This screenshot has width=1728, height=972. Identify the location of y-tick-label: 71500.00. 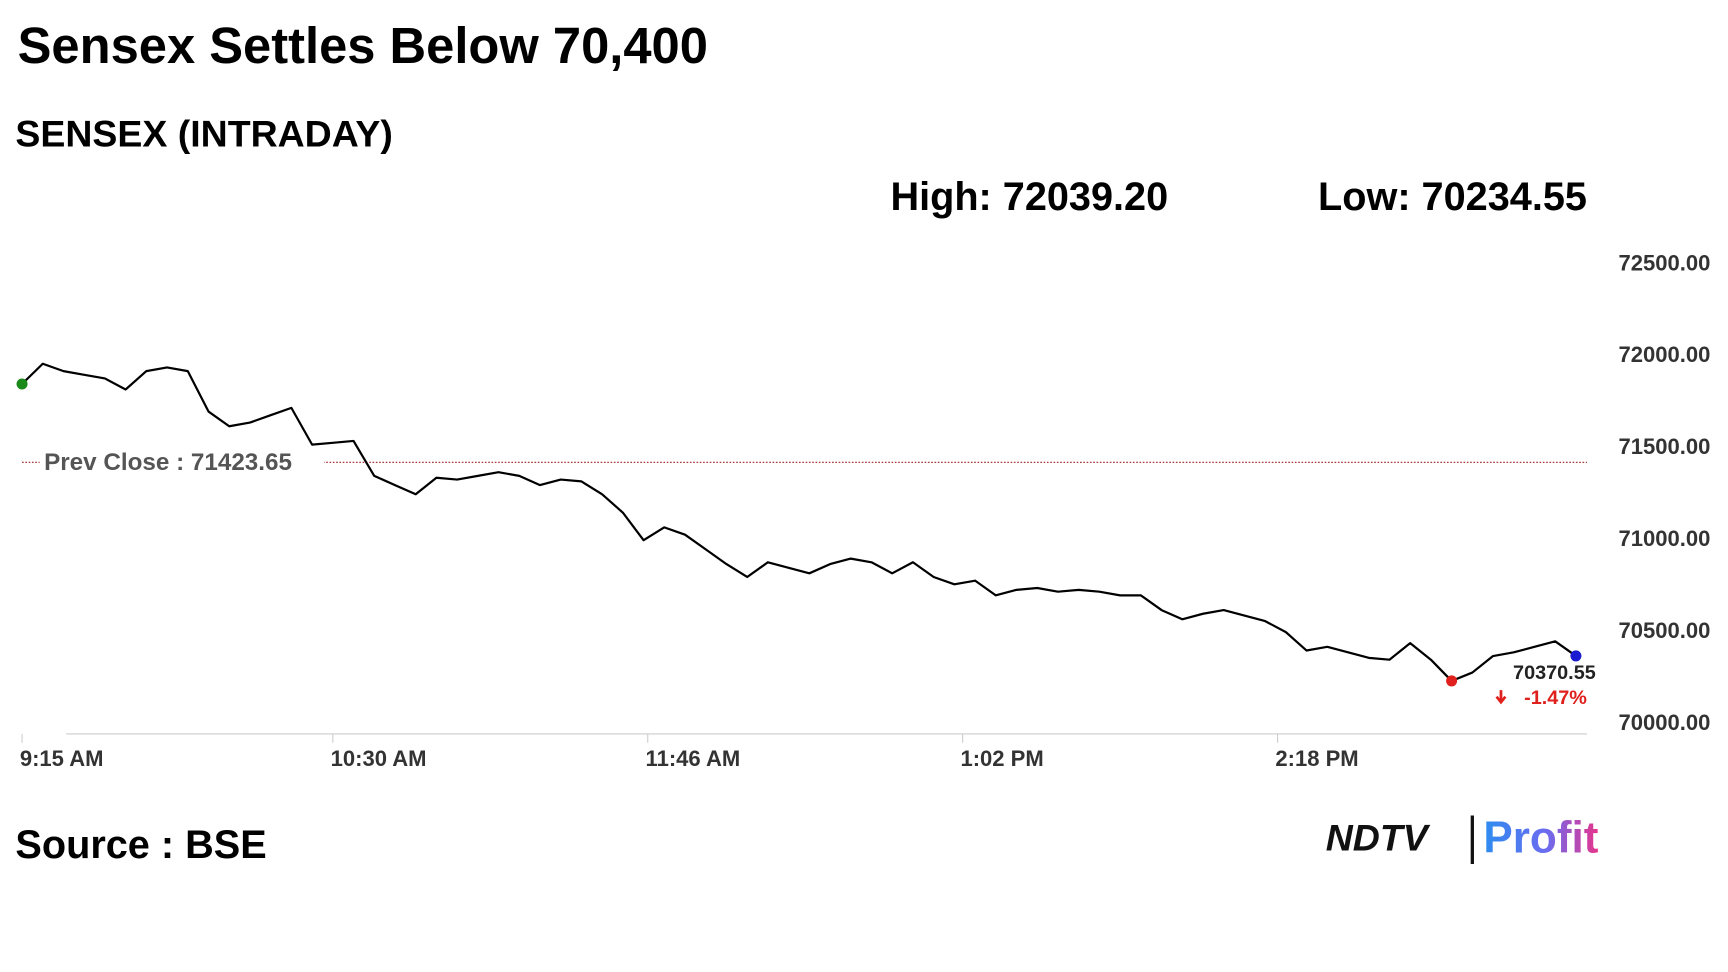
(1664, 446).